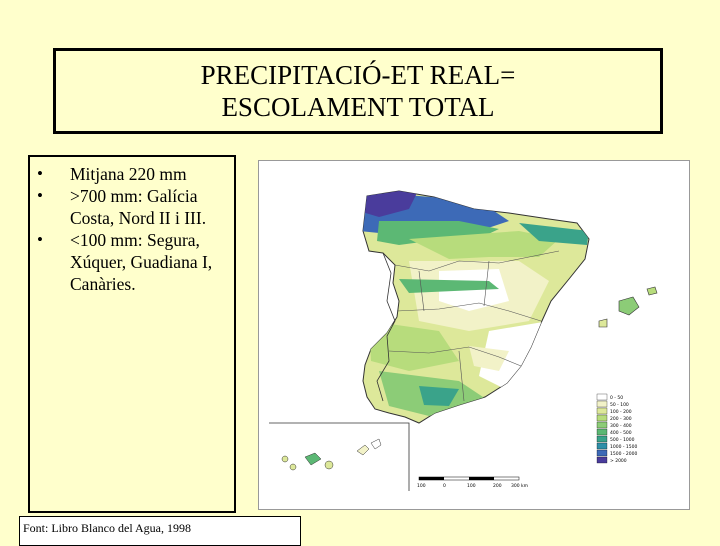  I want to click on basin-boundaries, so click(474, 326).